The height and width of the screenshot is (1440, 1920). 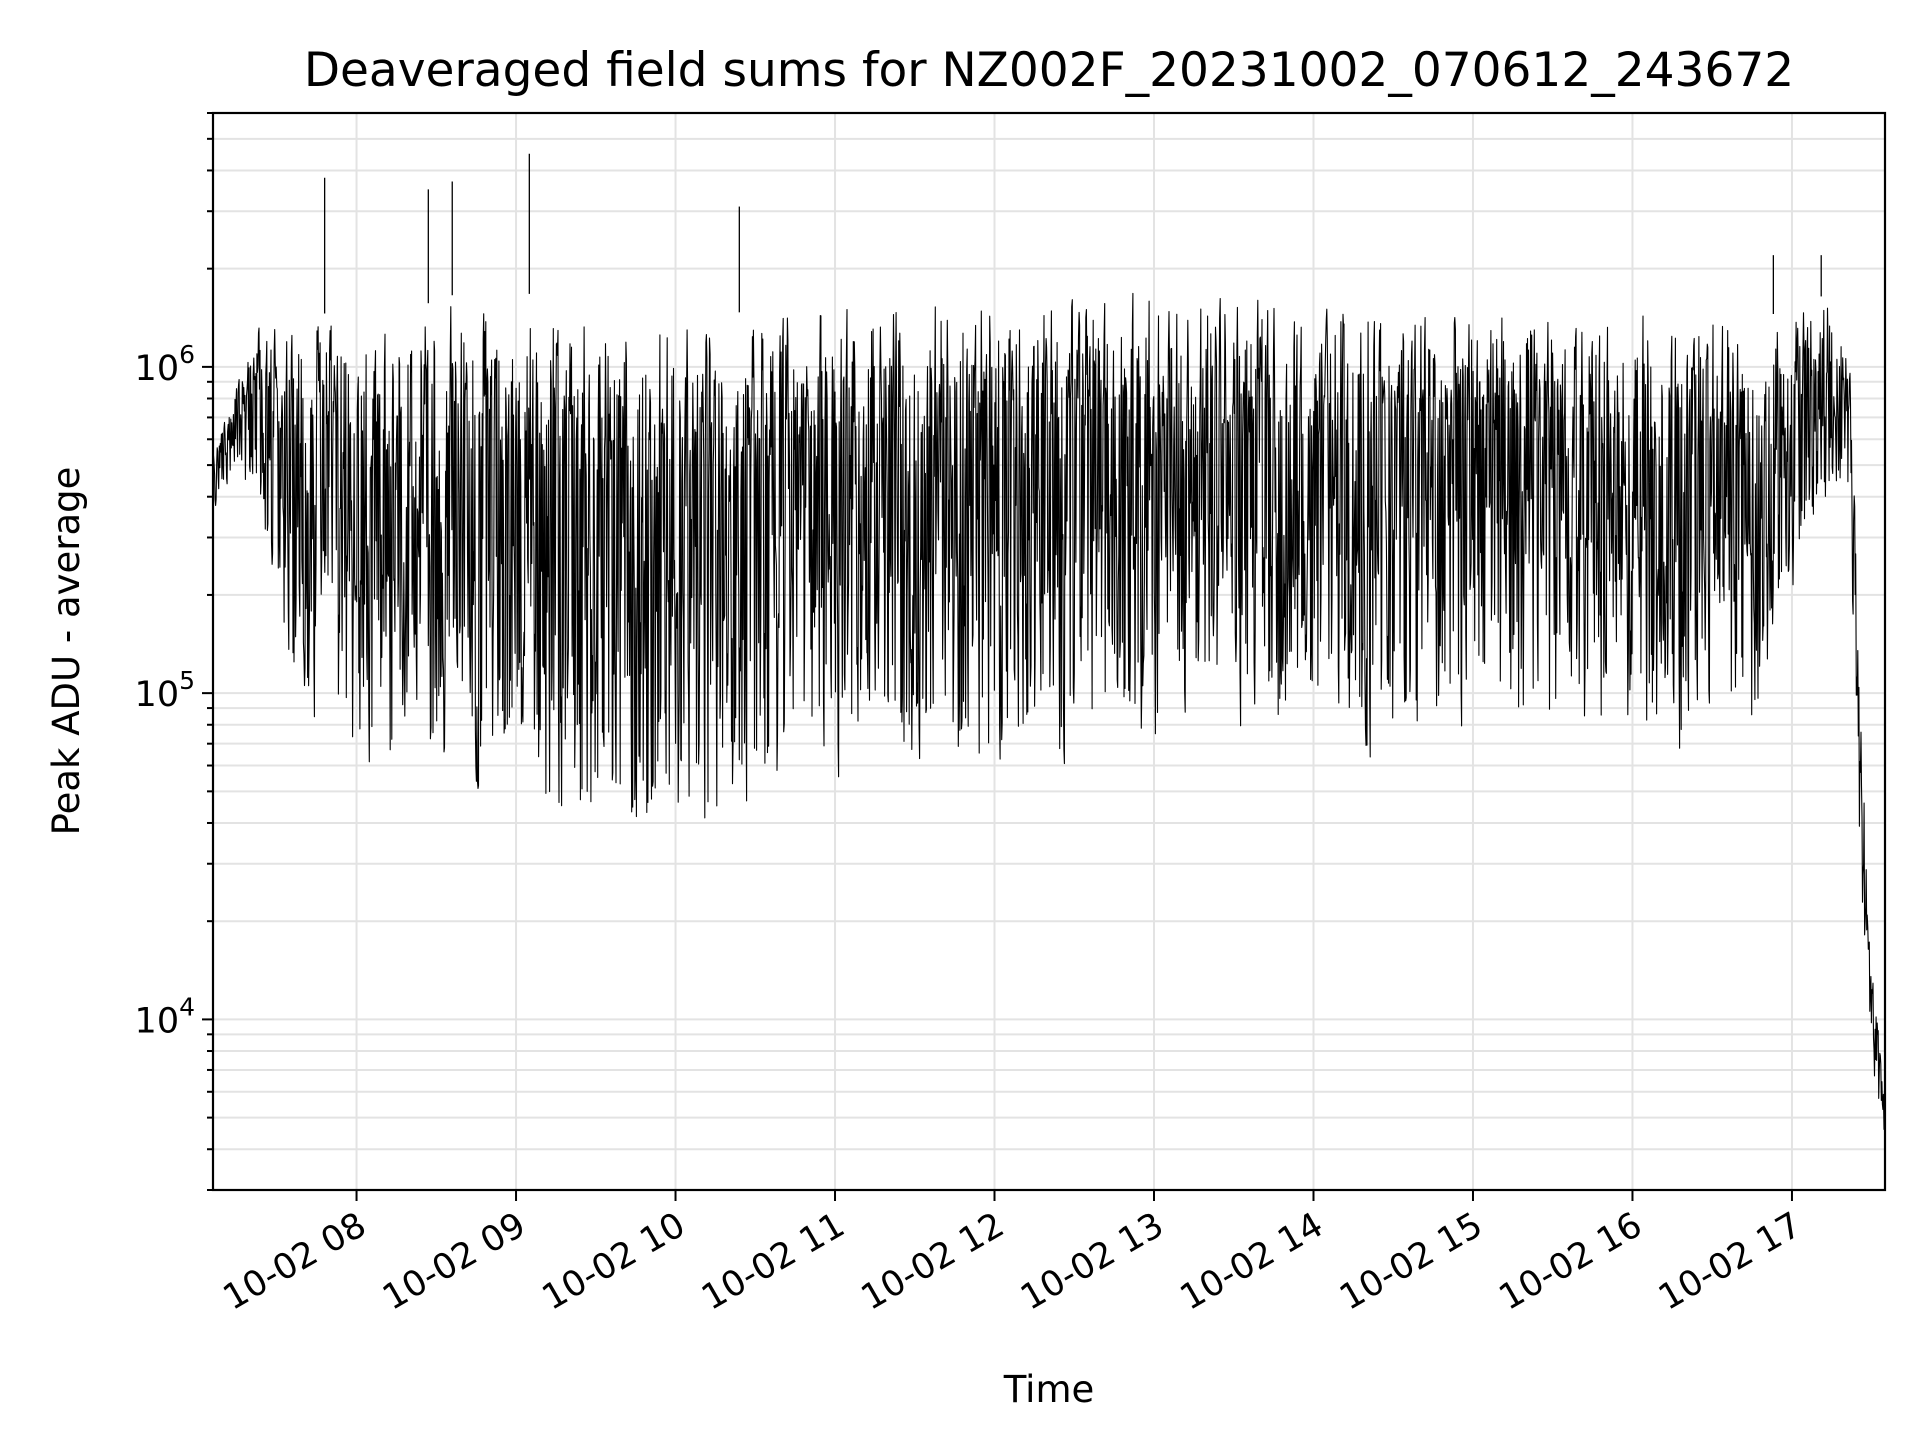 I want to click on y-tick-label: 10⁴, so click(x=165, y=1016).